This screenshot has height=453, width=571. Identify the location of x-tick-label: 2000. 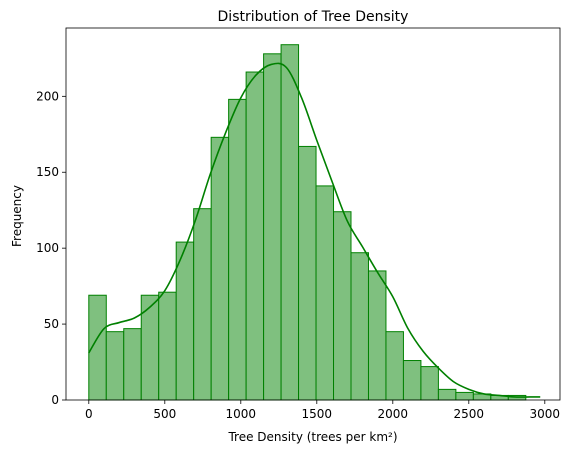
(393, 414).